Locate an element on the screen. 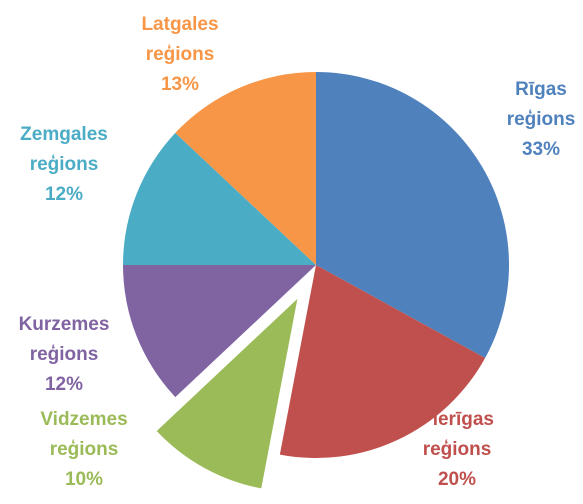 This screenshot has height=504, width=583. slice-label: Latgales reģions 13% is located at coordinates (179, 54).